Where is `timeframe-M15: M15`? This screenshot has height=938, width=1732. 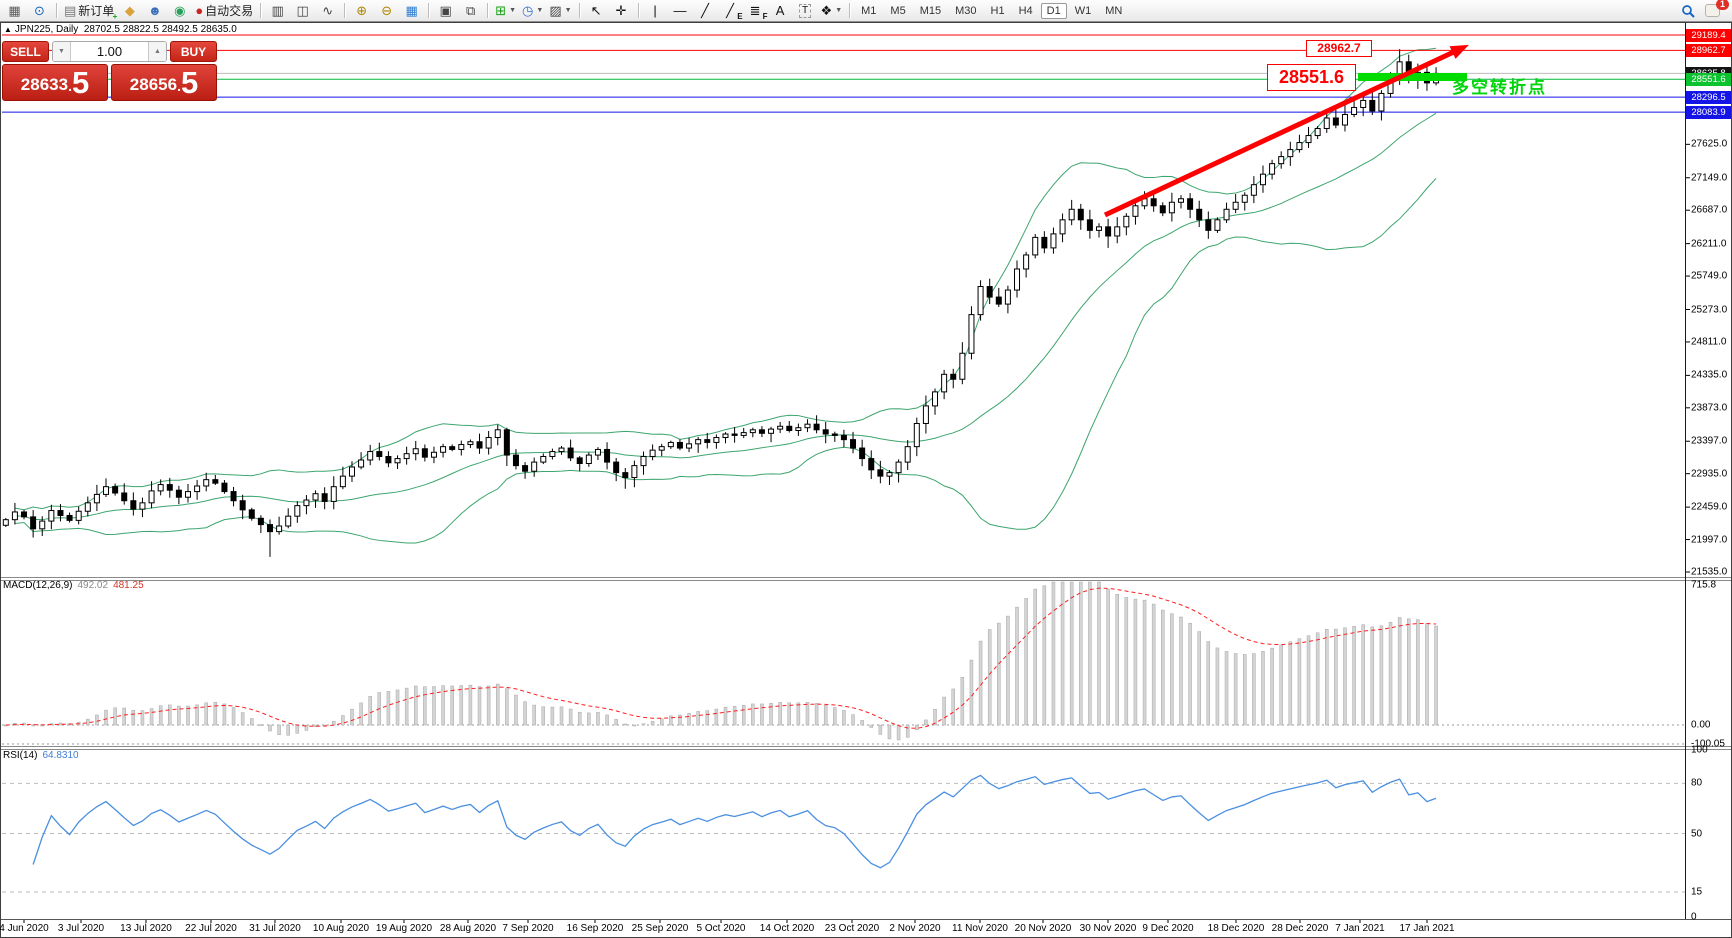 timeframe-M15: M15 is located at coordinates (930, 10).